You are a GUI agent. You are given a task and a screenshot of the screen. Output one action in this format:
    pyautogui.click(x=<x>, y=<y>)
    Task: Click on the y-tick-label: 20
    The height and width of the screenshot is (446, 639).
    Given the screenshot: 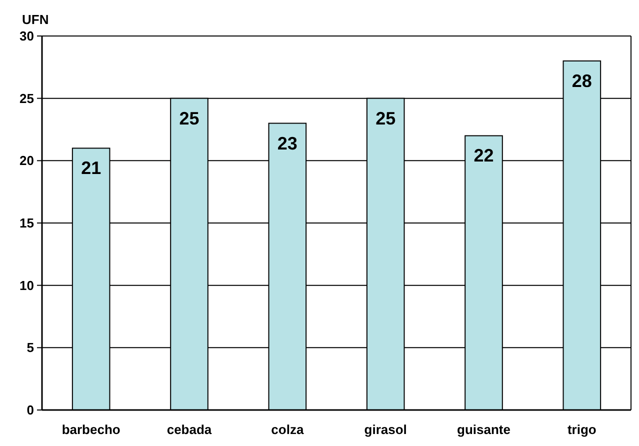 What is the action you would take?
    pyautogui.click(x=27, y=160)
    